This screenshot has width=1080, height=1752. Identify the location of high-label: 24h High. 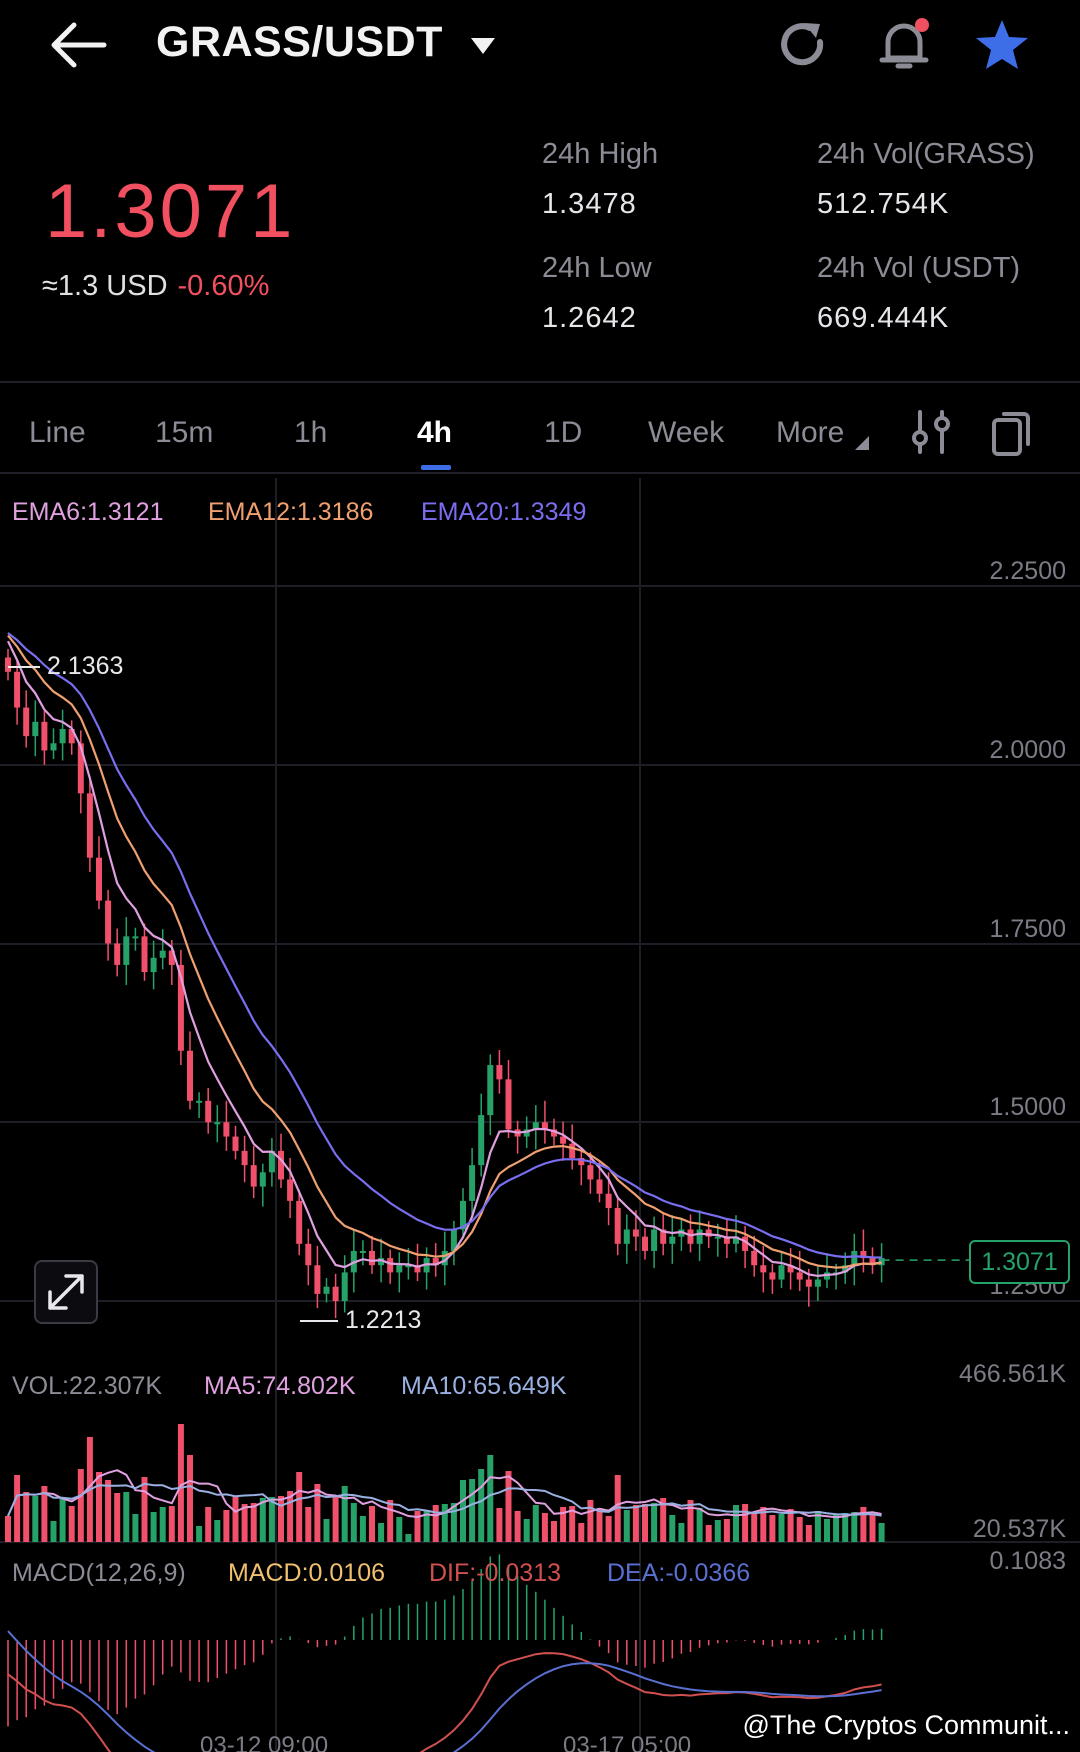
(600, 154).